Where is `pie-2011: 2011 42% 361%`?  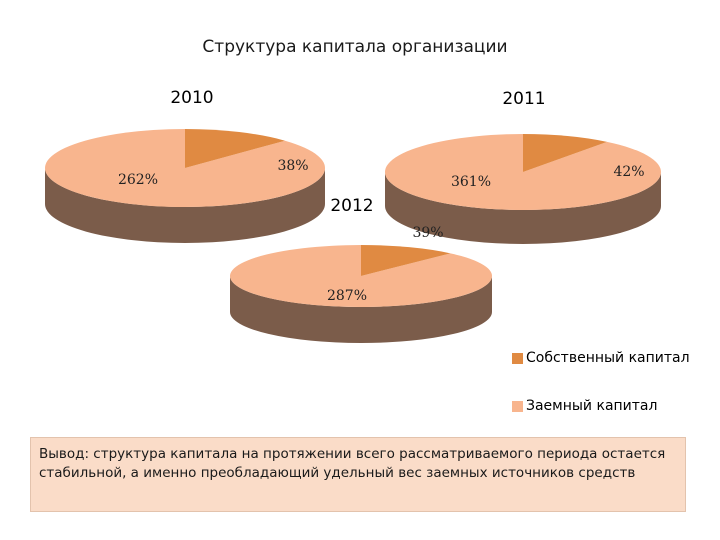
pie-2011: 2011 42% 361% is located at coordinates (522, 166).